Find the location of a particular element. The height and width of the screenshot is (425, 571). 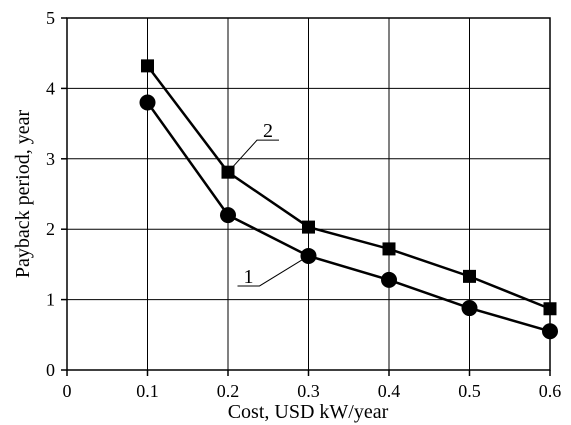

x-tick-label: 0.5 is located at coordinates (469, 391).